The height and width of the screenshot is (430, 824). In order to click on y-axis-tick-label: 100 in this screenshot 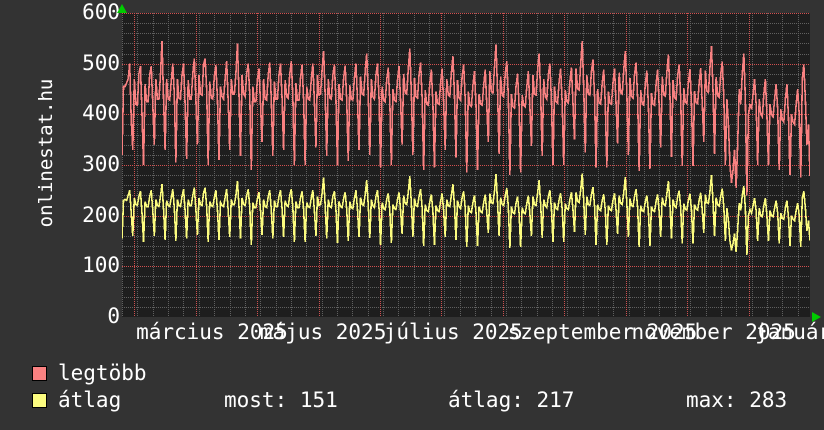, I will do `click(101, 265)`.